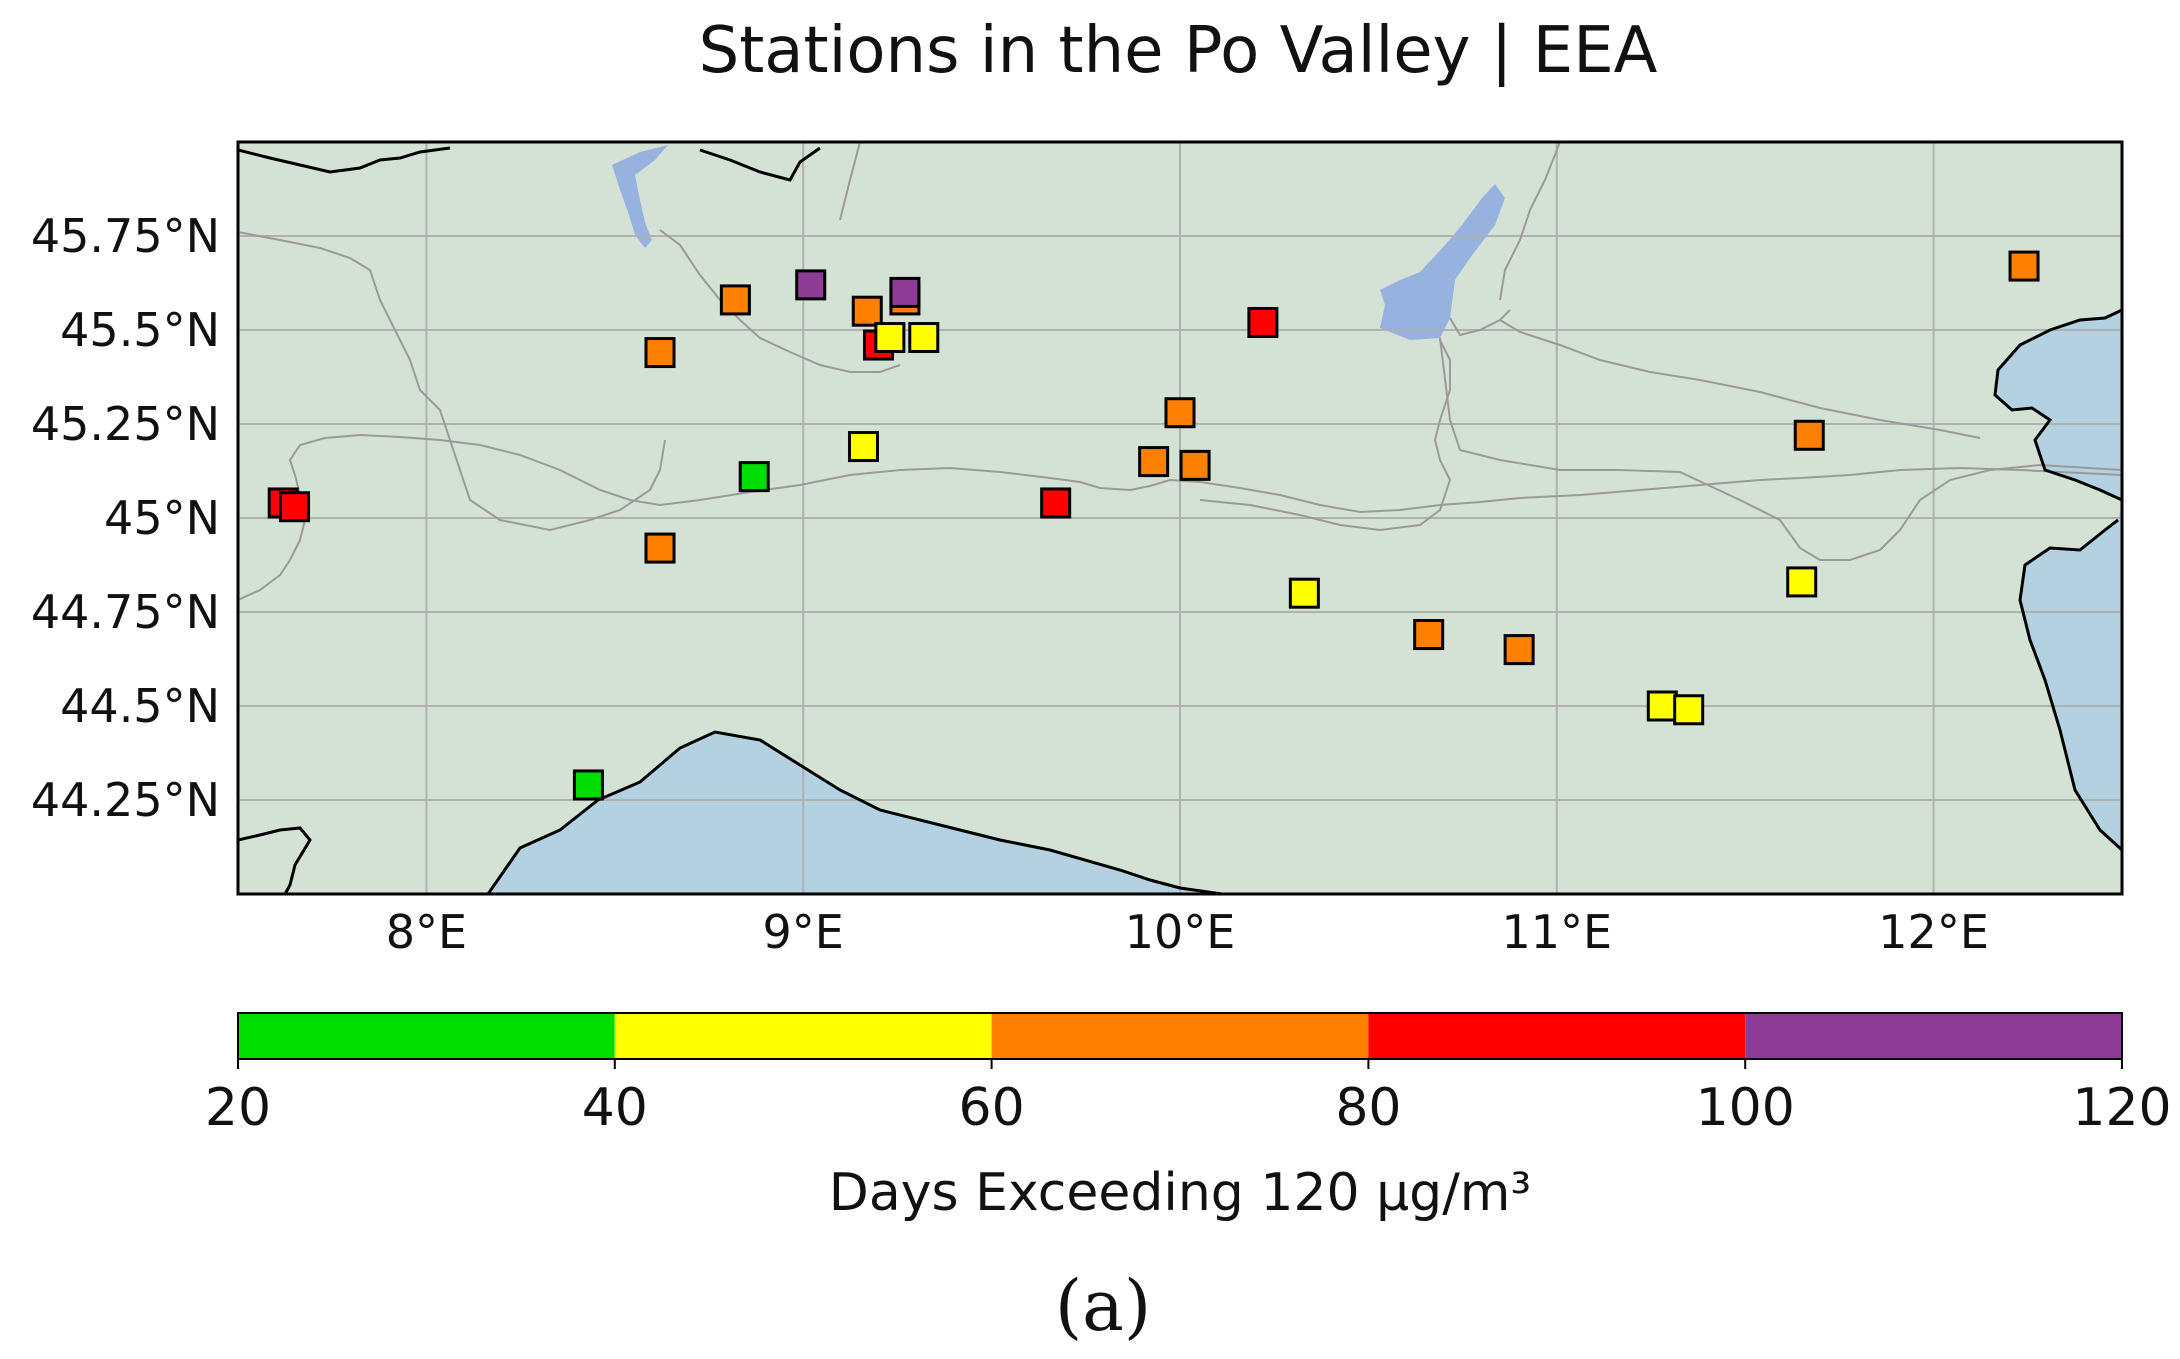  I want to click on longitude-tick-labels: 8°E 9°E 10°E 11°E 12°E, so click(1187, 932).